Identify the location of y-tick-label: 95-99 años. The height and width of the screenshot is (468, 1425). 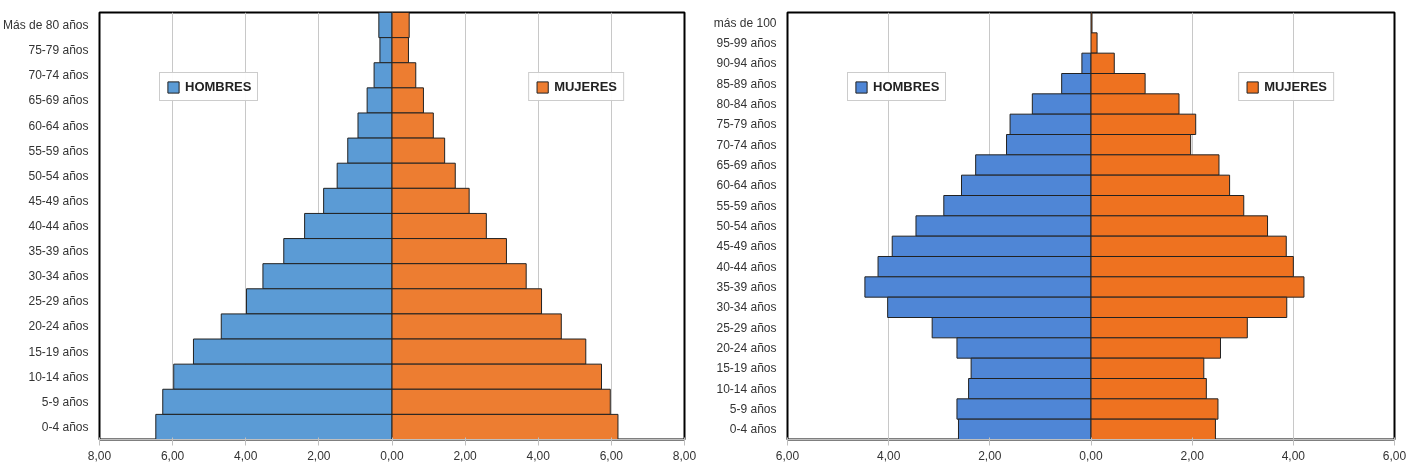
(746, 43).